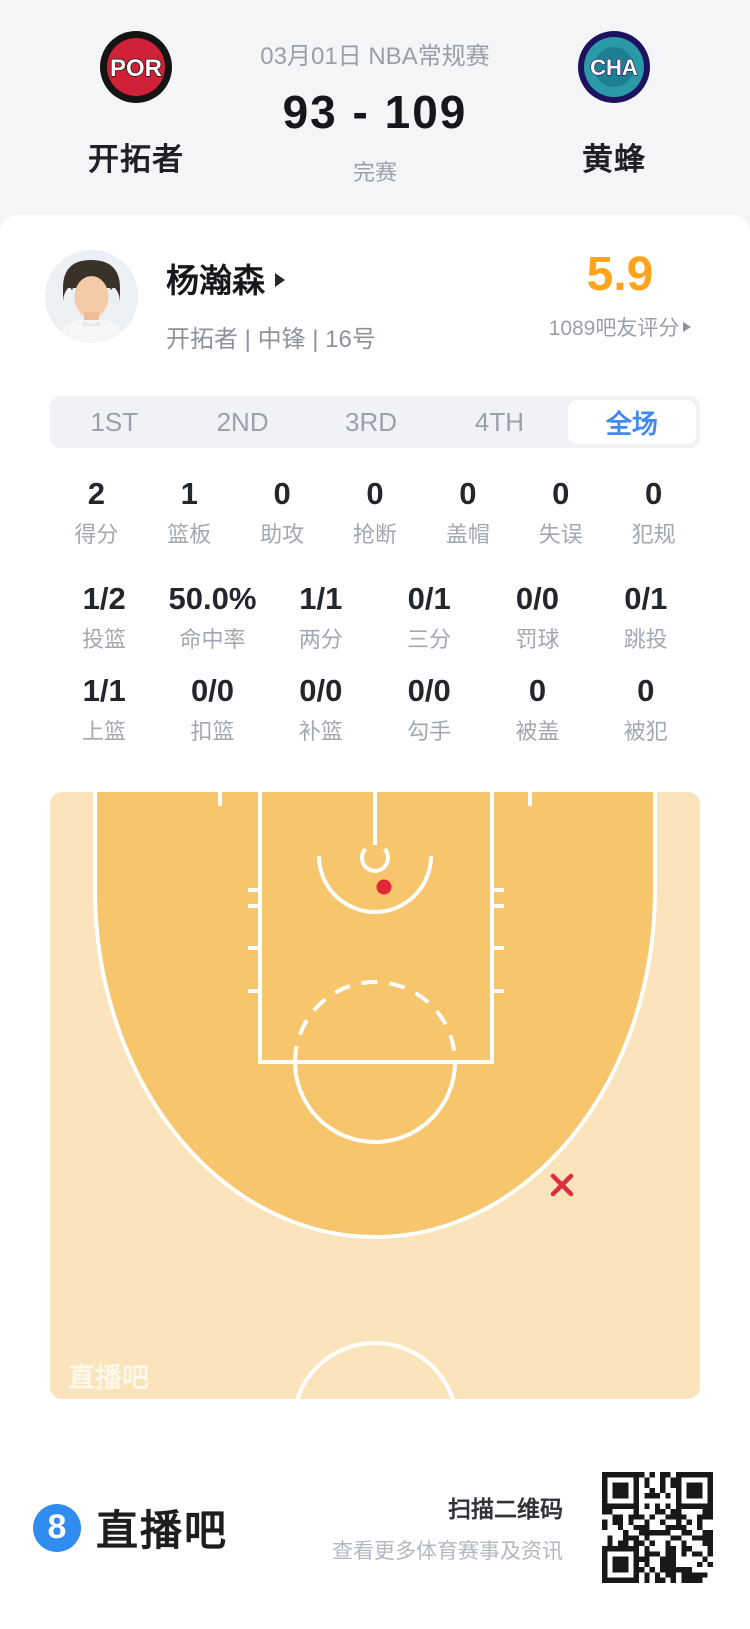  What do you see at coordinates (467, 513) in the screenshot?
I see `stat-cell: 0 盖帽` at bounding box center [467, 513].